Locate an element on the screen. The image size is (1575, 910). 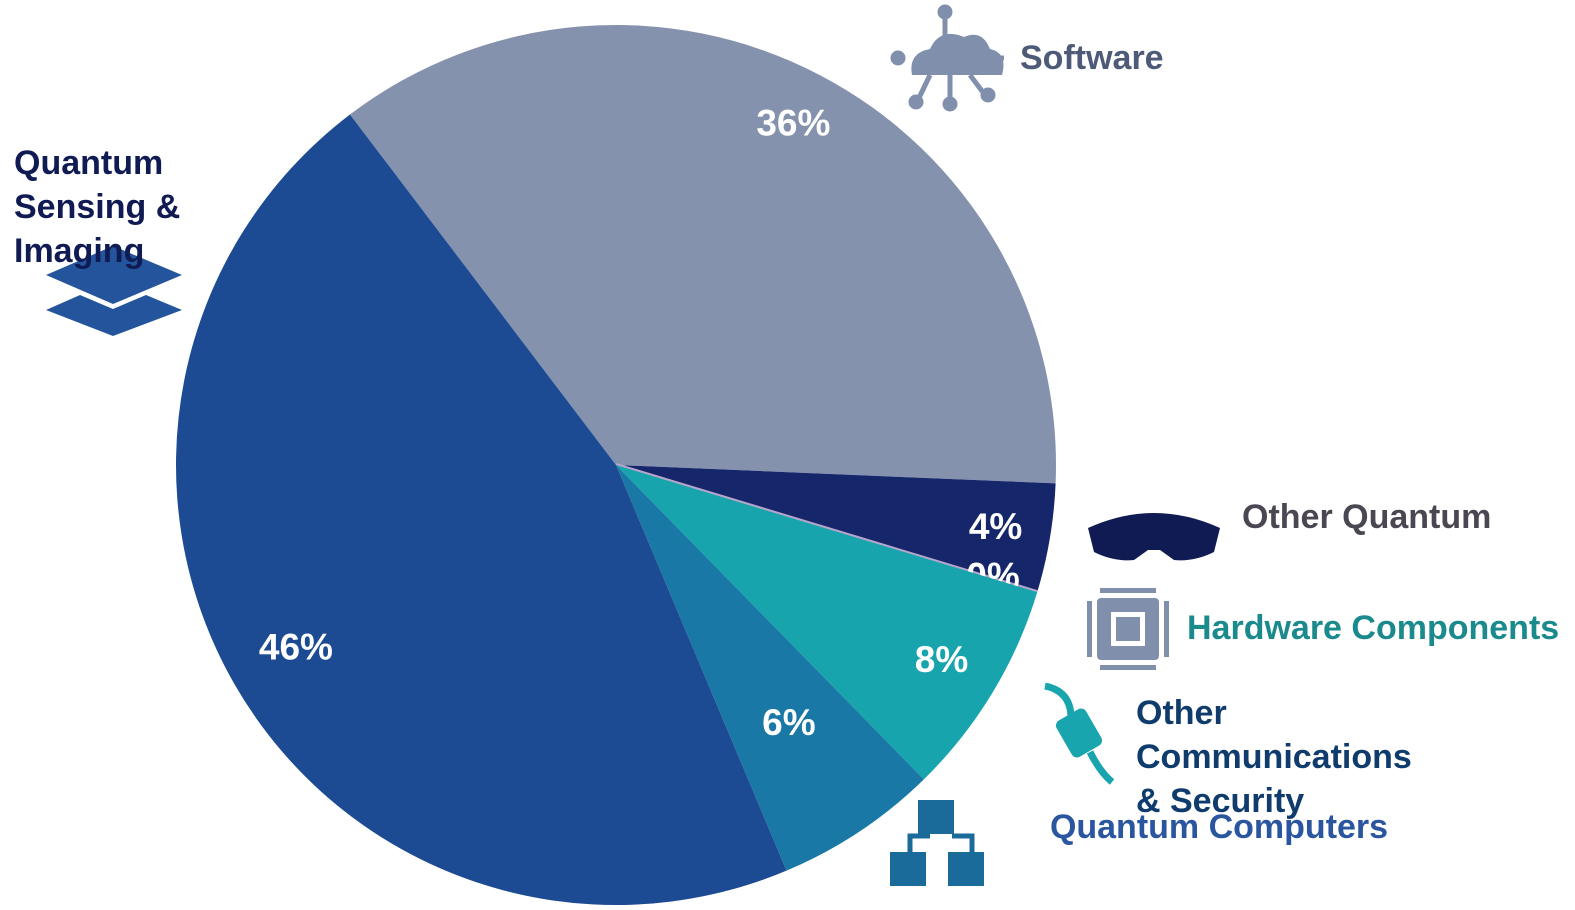
plug-icon is located at coordinates (1079, 733).